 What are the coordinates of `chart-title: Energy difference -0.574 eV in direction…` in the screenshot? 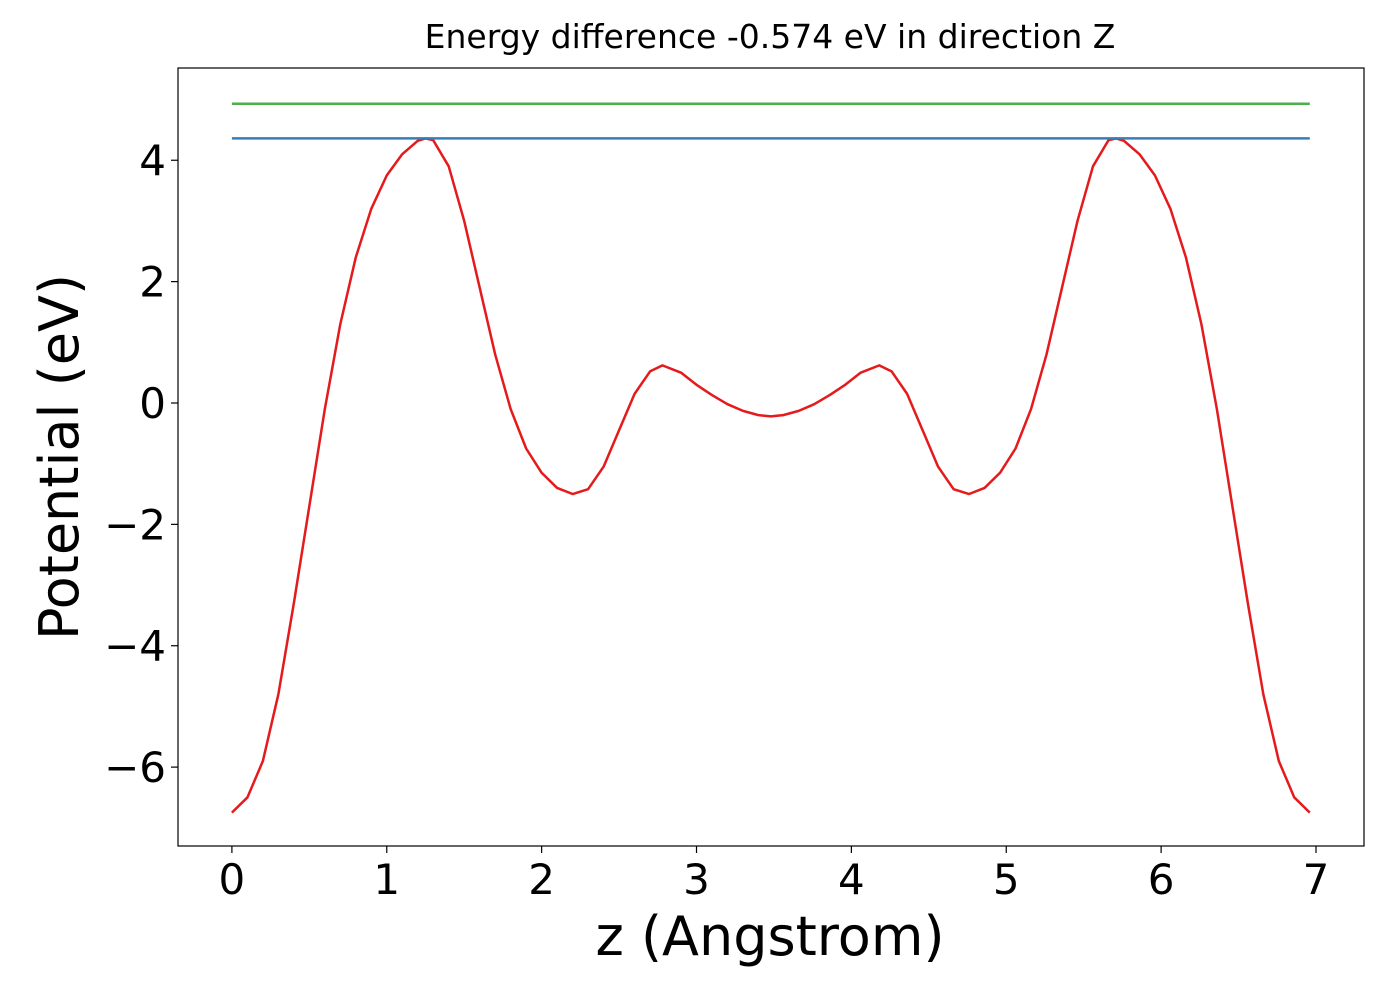 It's located at (770, 36).